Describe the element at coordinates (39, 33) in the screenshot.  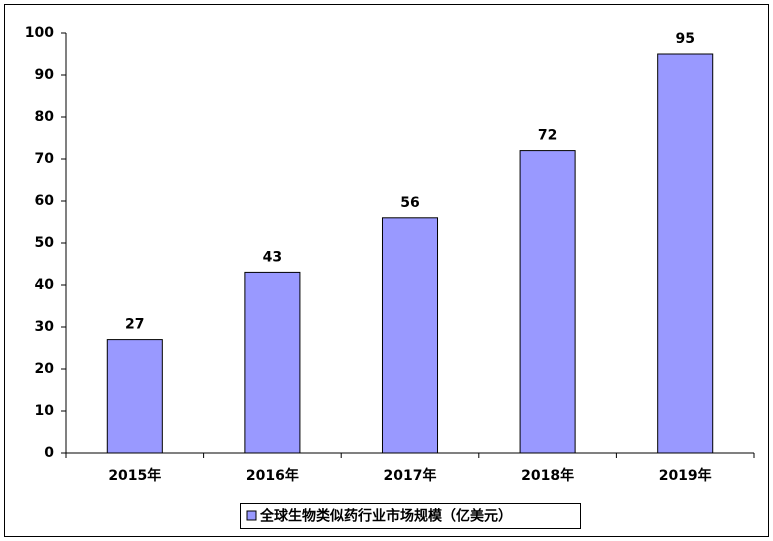
I see `y-tick-label: 100` at that location.